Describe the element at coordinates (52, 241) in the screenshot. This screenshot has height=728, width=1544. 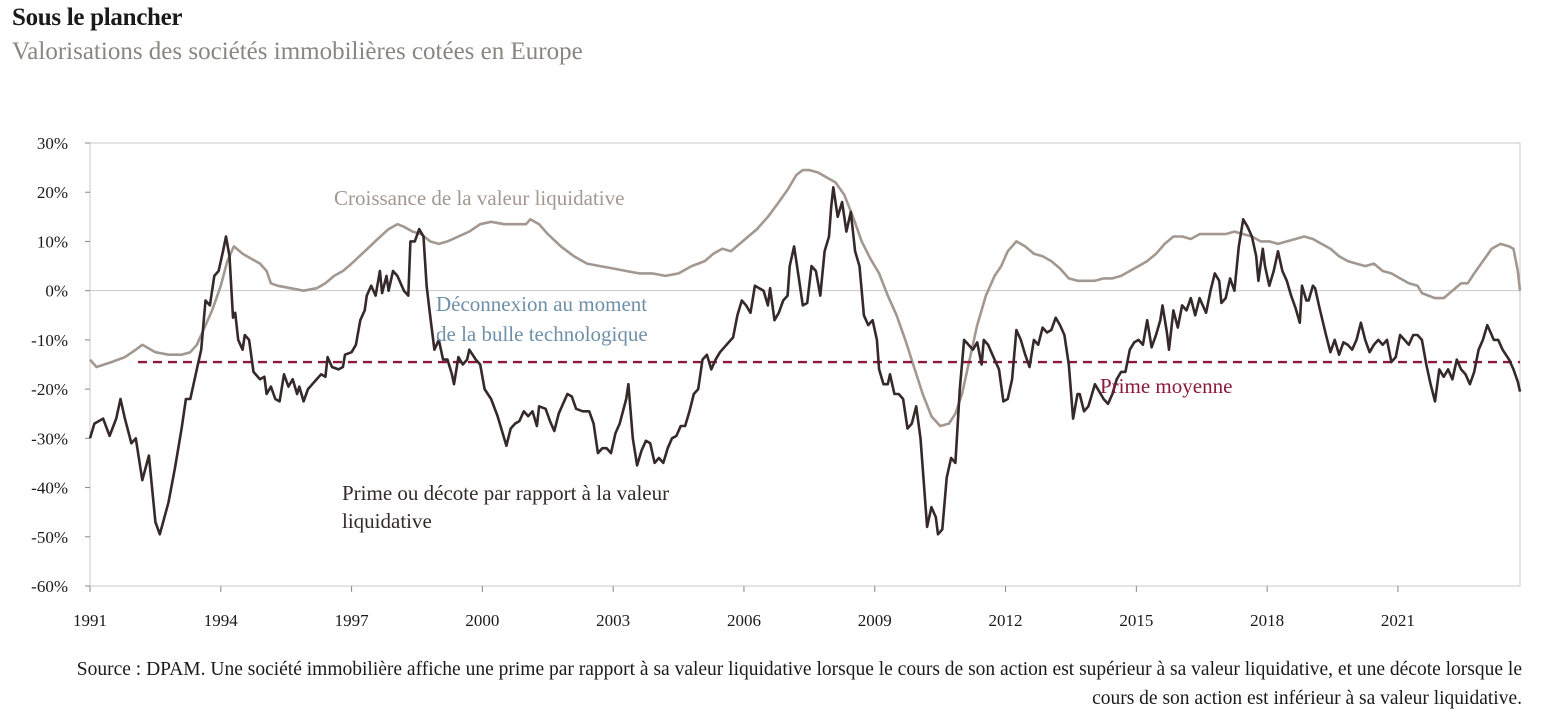
I see `y-tick-label: 10%` at that location.